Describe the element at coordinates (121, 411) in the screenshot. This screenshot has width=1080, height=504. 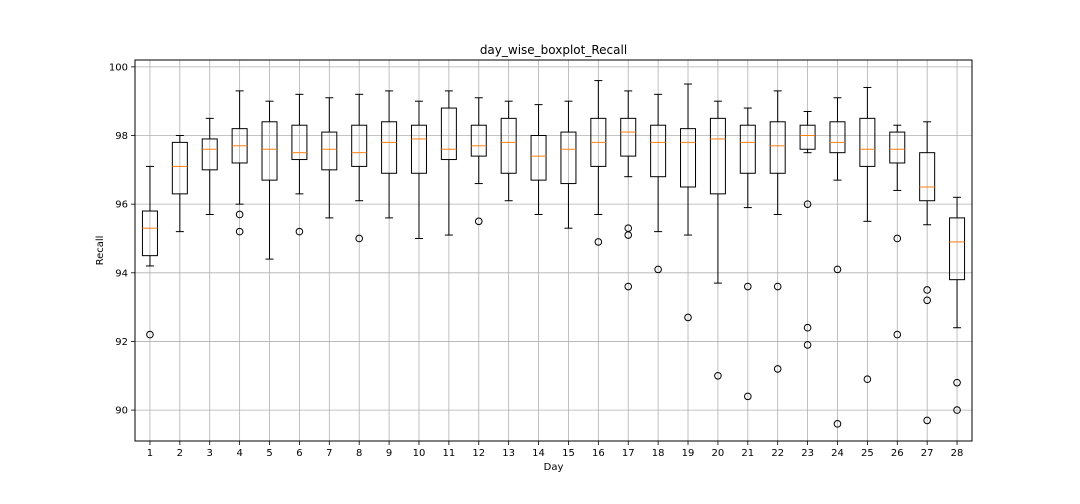
I see `y-tick-label: 90` at that location.